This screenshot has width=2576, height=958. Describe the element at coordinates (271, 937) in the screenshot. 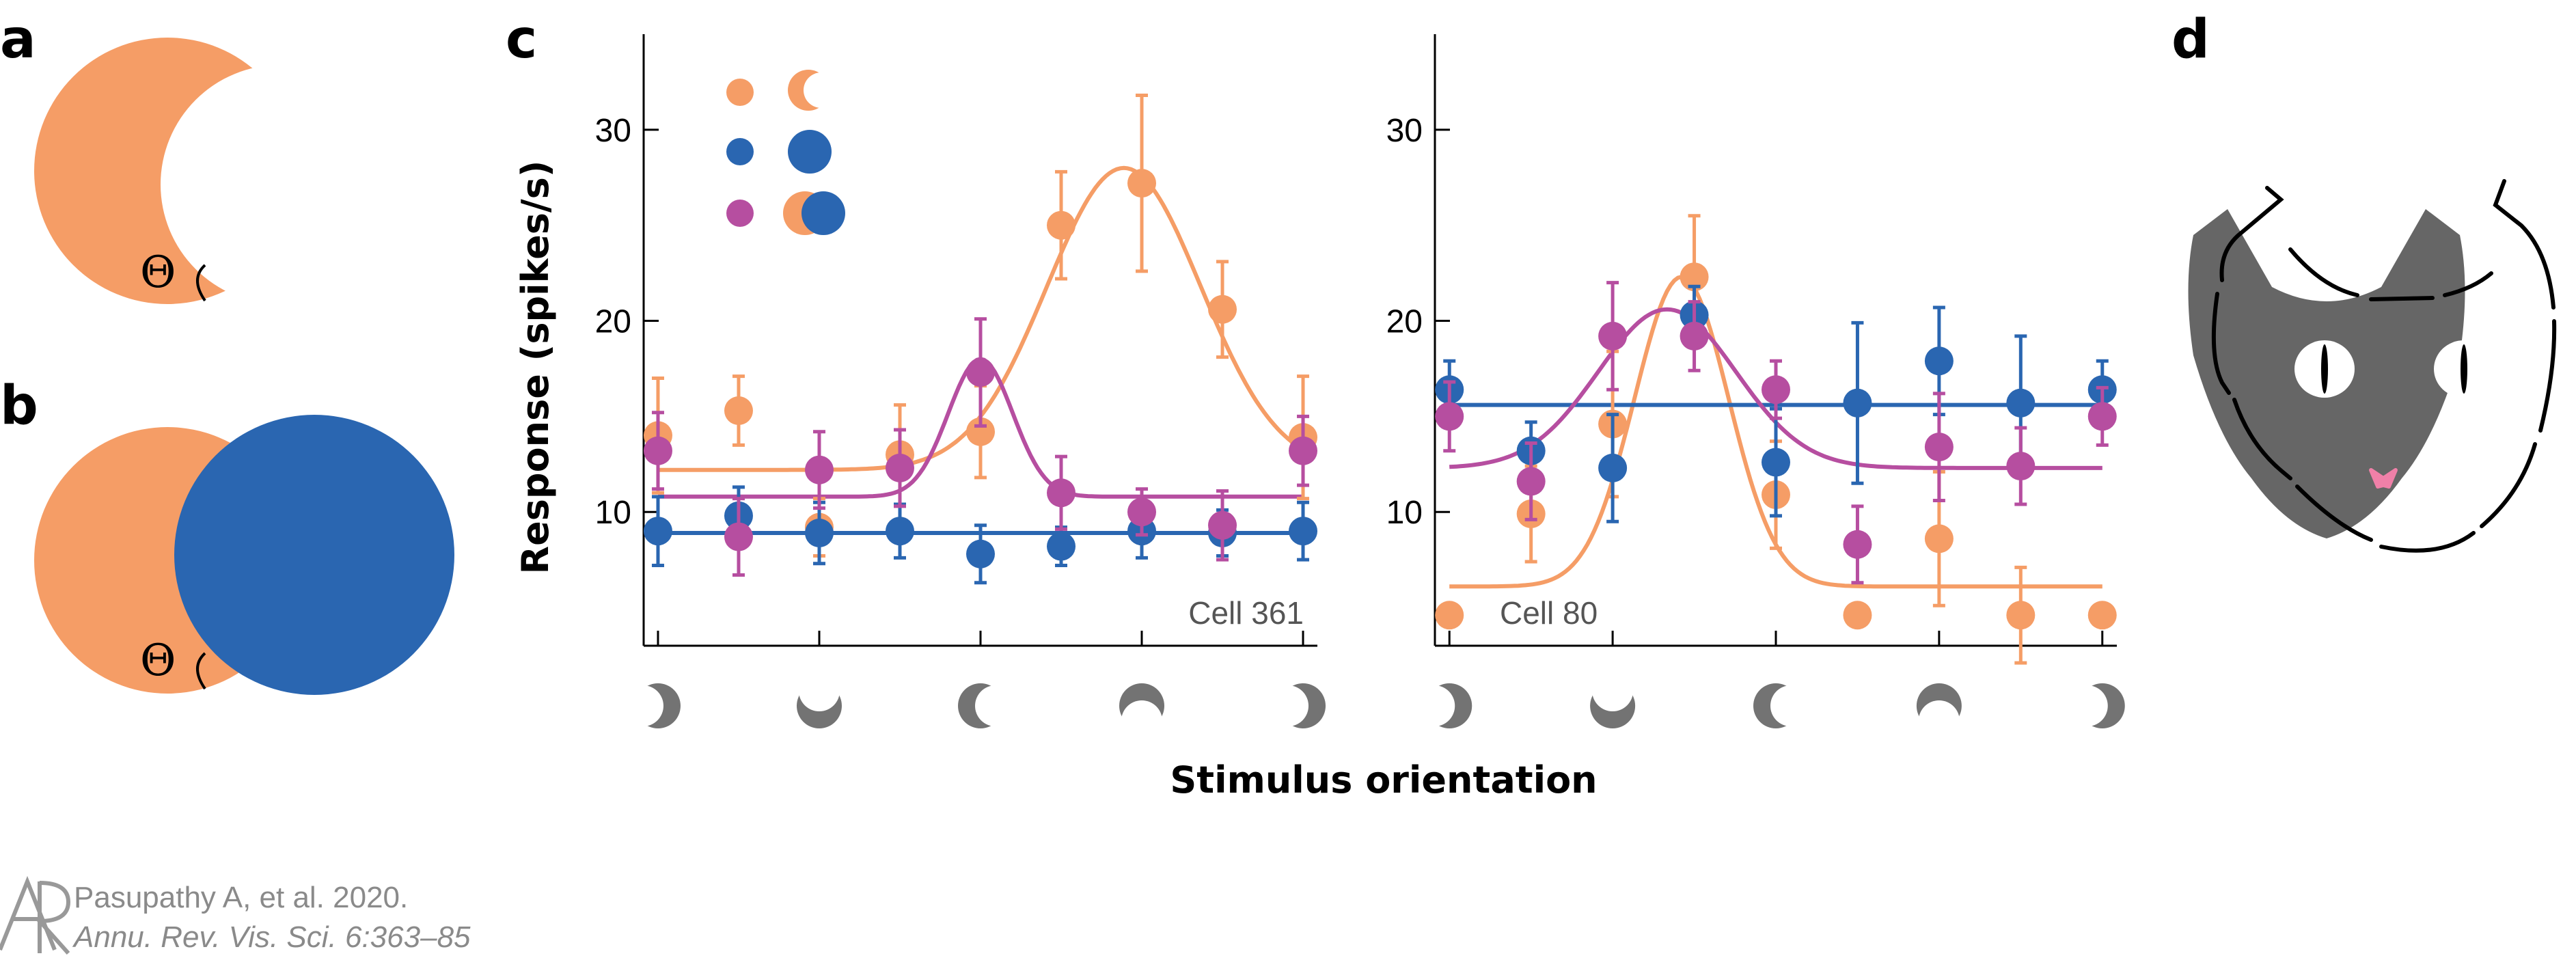

I see `citation-line-2: Annu. Rev. Vis. Sci. 6:363–85` at that location.